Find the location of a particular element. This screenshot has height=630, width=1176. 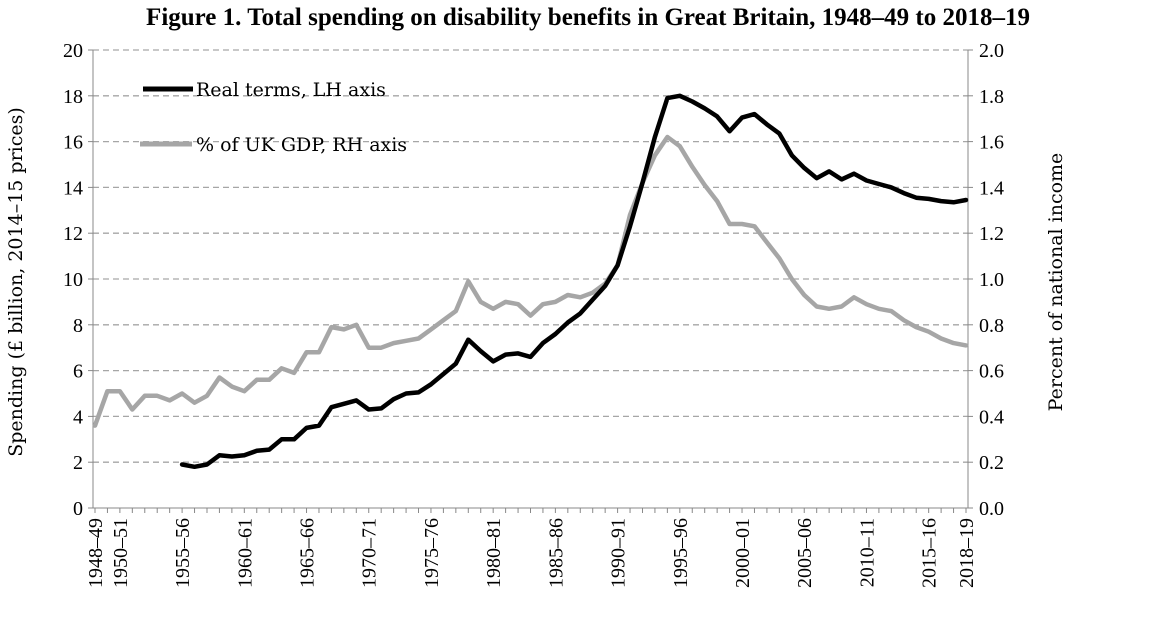

left-tick-label: 4 is located at coordinates (78, 417).